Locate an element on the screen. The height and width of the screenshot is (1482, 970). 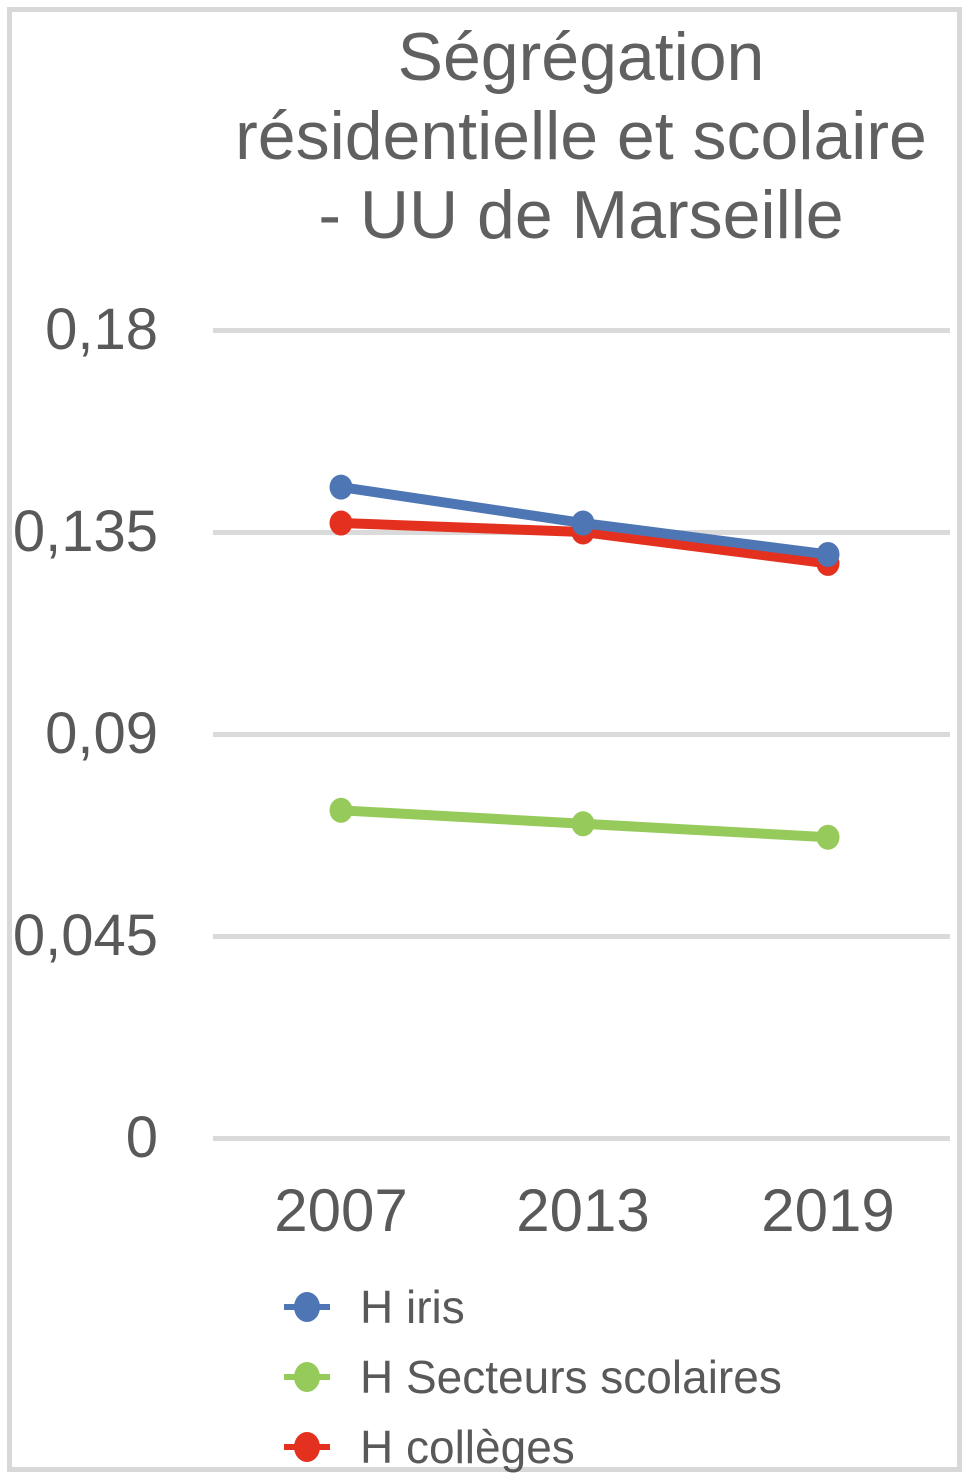
y-tick-label: 0,045 is located at coordinates (85, 935).